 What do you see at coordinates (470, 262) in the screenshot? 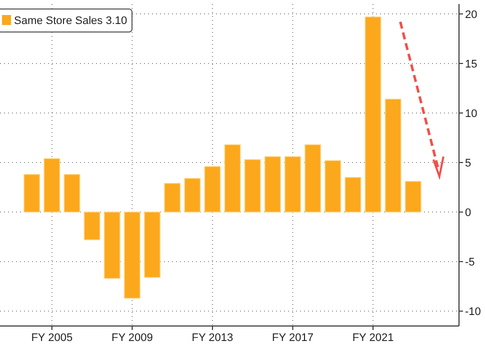
I see `y-tick-label: -5` at bounding box center [470, 262].